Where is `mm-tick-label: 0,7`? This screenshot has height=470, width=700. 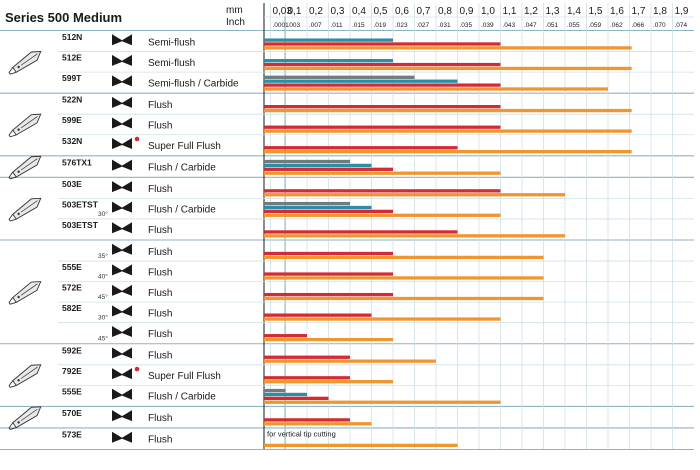 mm-tick-label: 0,7 is located at coordinates (424, 11).